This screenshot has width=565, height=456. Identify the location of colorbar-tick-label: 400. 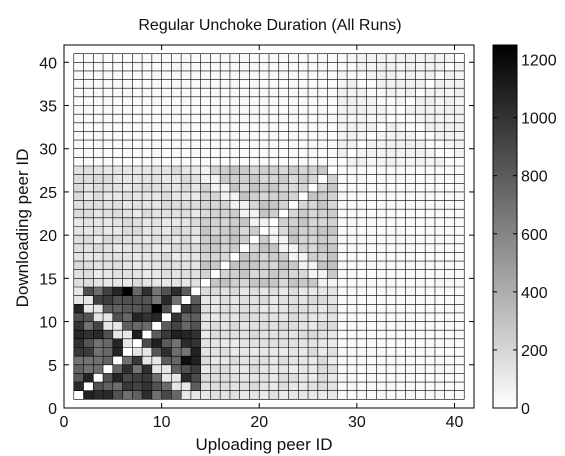
(534, 293).